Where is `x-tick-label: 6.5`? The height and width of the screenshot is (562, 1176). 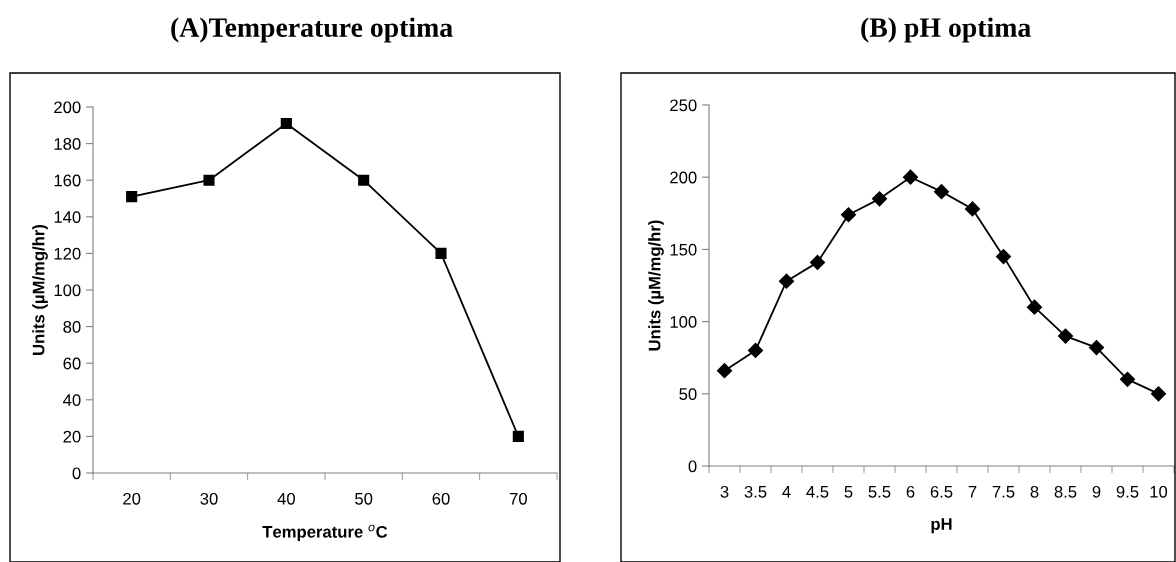 x-tick-label: 6.5 is located at coordinates (941, 491).